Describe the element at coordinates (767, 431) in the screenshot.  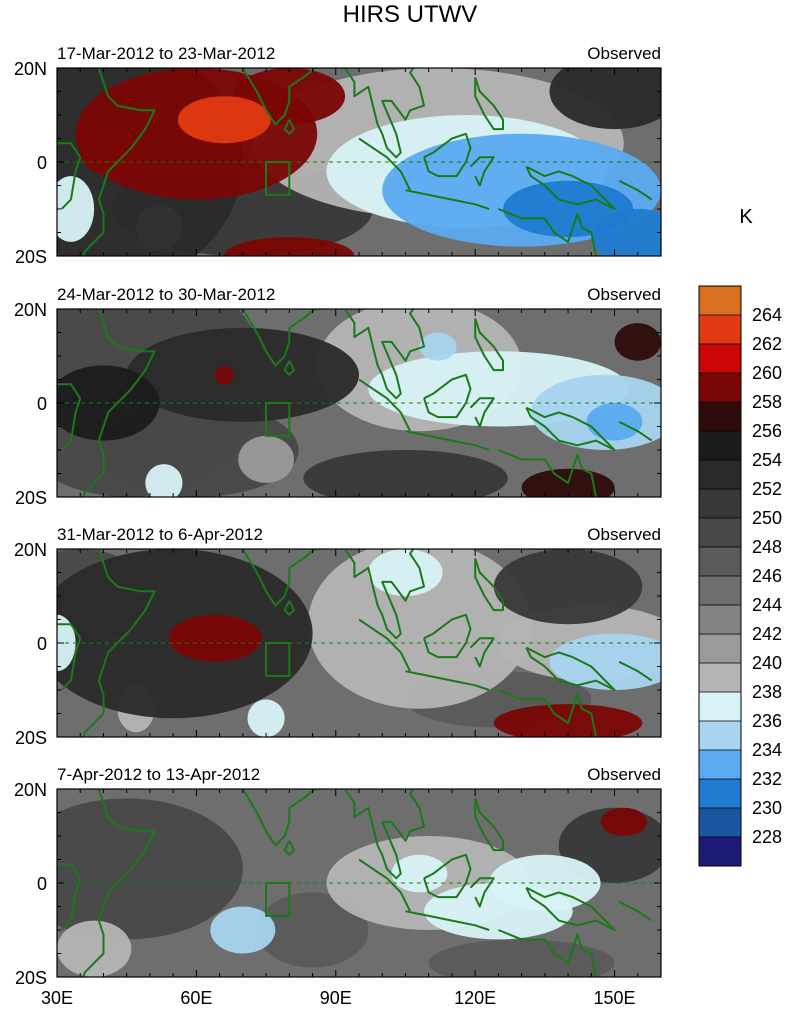
I see `colorbar-tick-label: 256` at that location.